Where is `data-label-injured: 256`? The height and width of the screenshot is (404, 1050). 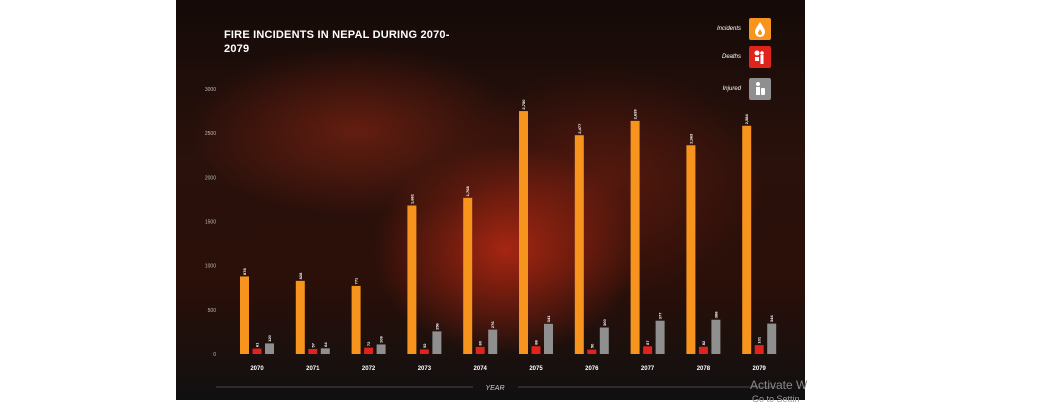 data-label-injured: 256 is located at coordinates (436, 325).